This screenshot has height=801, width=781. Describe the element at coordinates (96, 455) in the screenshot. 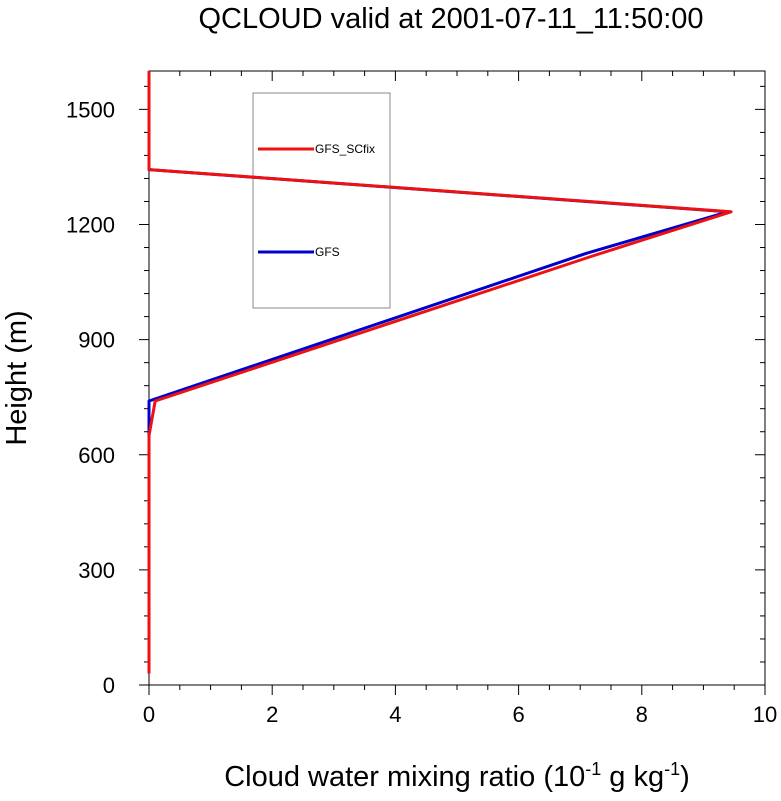

I see `y-tick-label: 600` at that location.